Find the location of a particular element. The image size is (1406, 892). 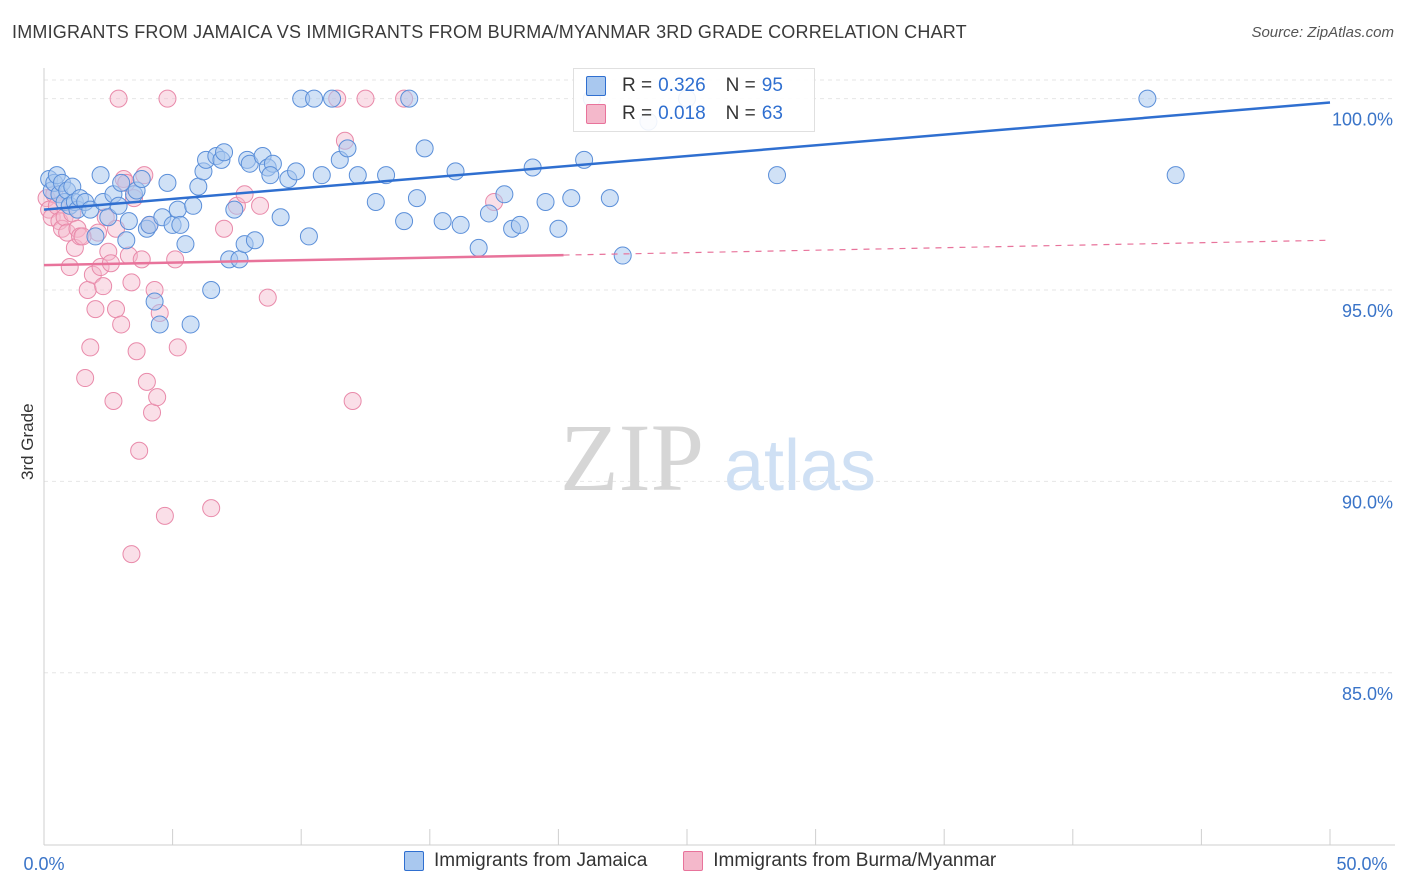

burma-trend-extension is located at coordinates (947, 247).